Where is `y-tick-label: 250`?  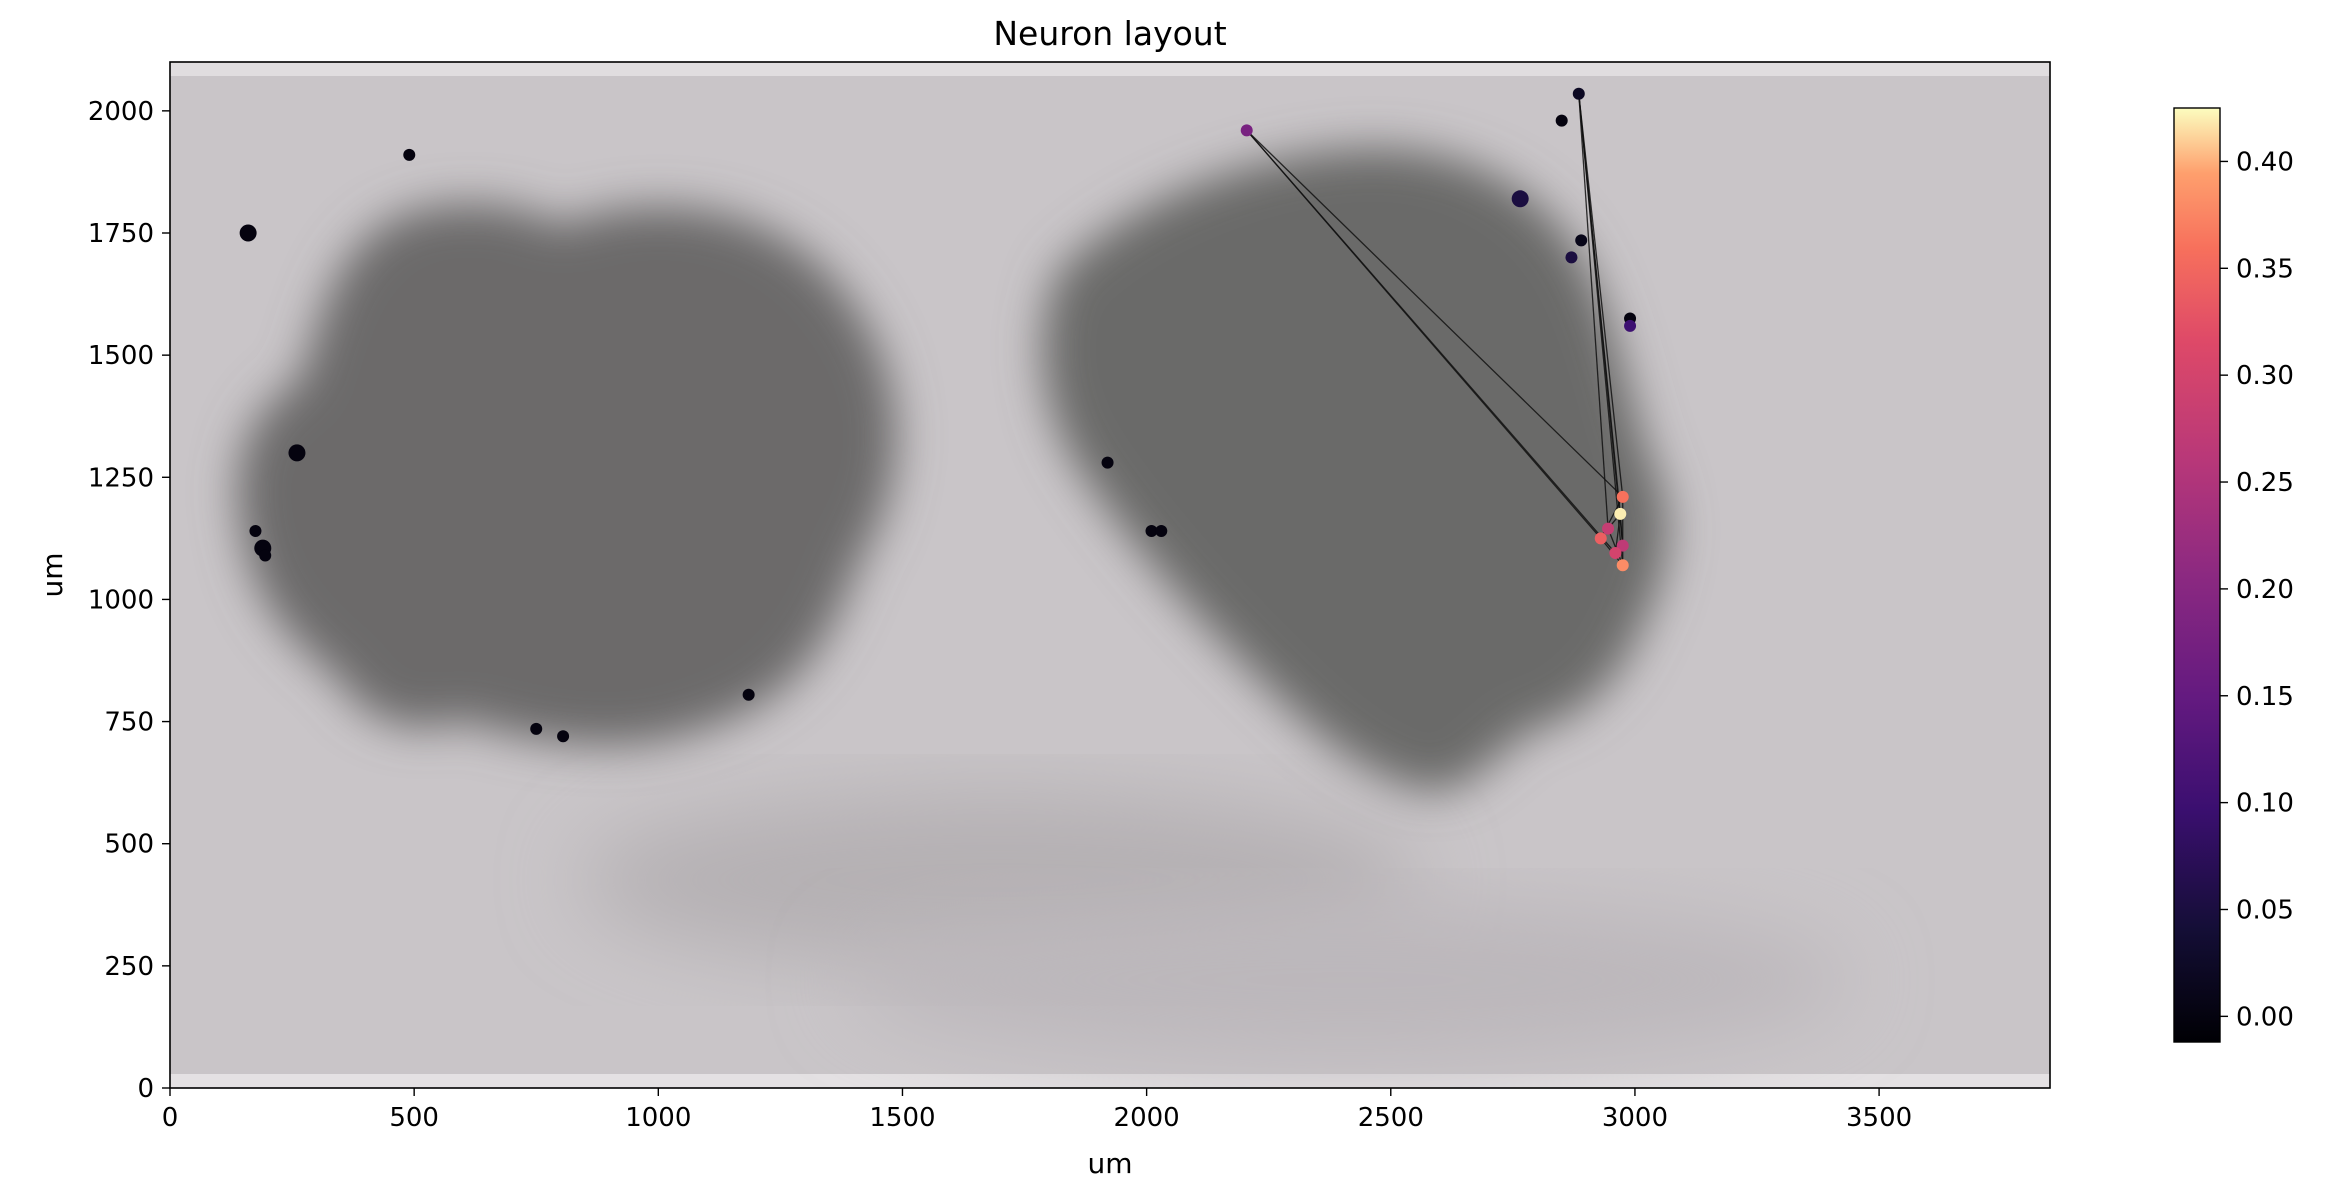 y-tick-label: 250 is located at coordinates (129, 967).